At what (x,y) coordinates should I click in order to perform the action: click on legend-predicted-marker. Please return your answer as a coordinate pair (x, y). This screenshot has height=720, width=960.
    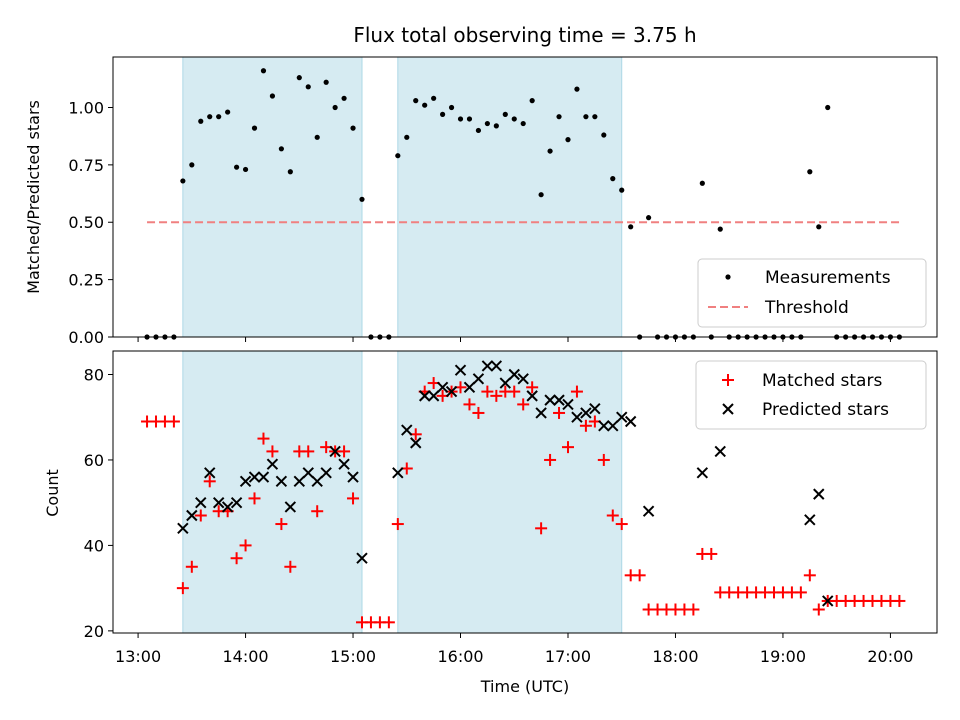
    Looking at the image, I should click on (728, 409).